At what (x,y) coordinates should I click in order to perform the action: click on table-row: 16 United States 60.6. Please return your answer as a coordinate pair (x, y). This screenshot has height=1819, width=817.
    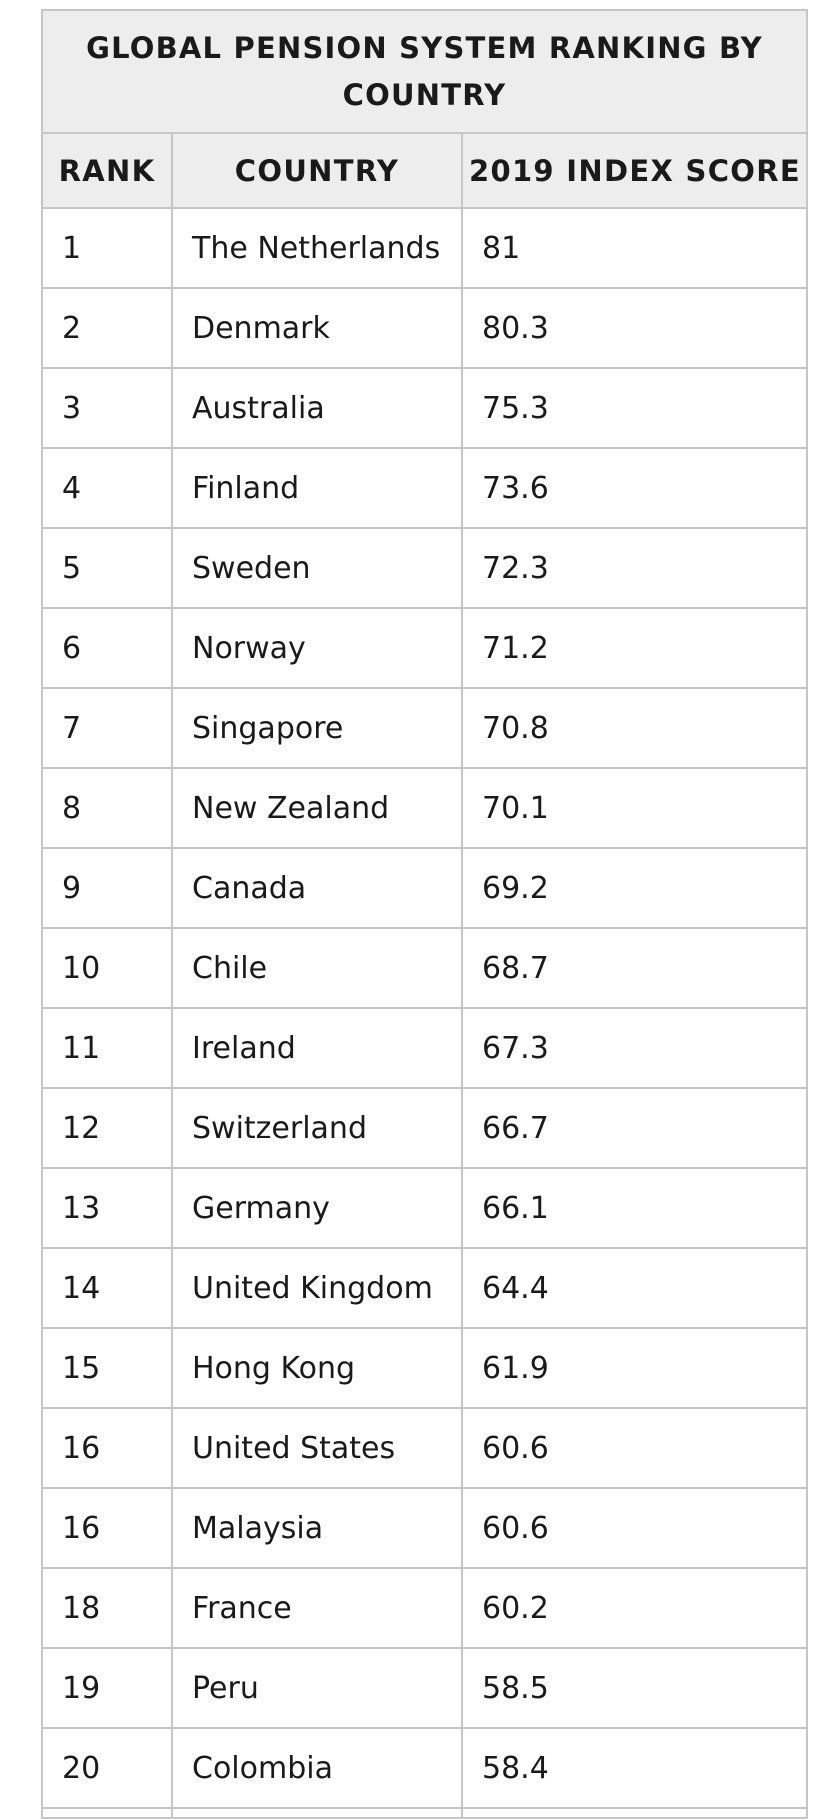
    Looking at the image, I should click on (424, 1448).